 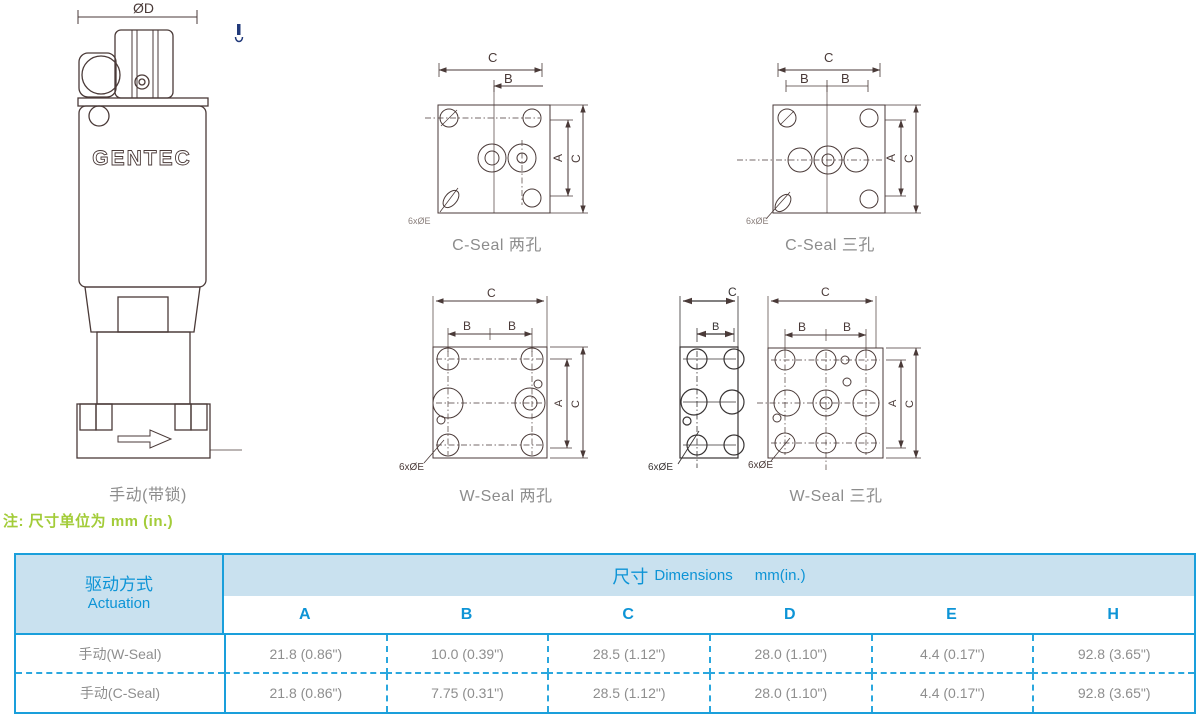 What do you see at coordinates (466, 615) in the screenshot?
I see `column-header-b: B` at bounding box center [466, 615].